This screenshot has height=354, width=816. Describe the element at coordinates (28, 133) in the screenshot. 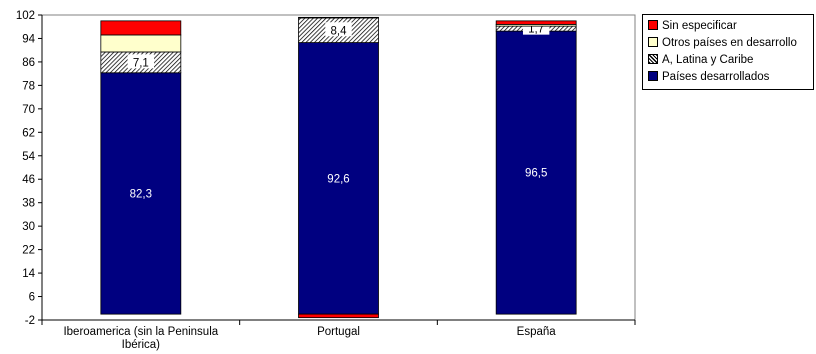

I see `y-tick-label: 62` at that location.